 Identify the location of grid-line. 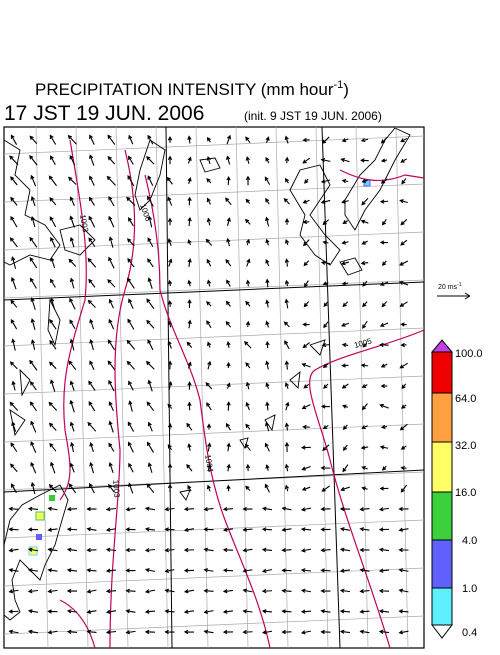
(214, 145).